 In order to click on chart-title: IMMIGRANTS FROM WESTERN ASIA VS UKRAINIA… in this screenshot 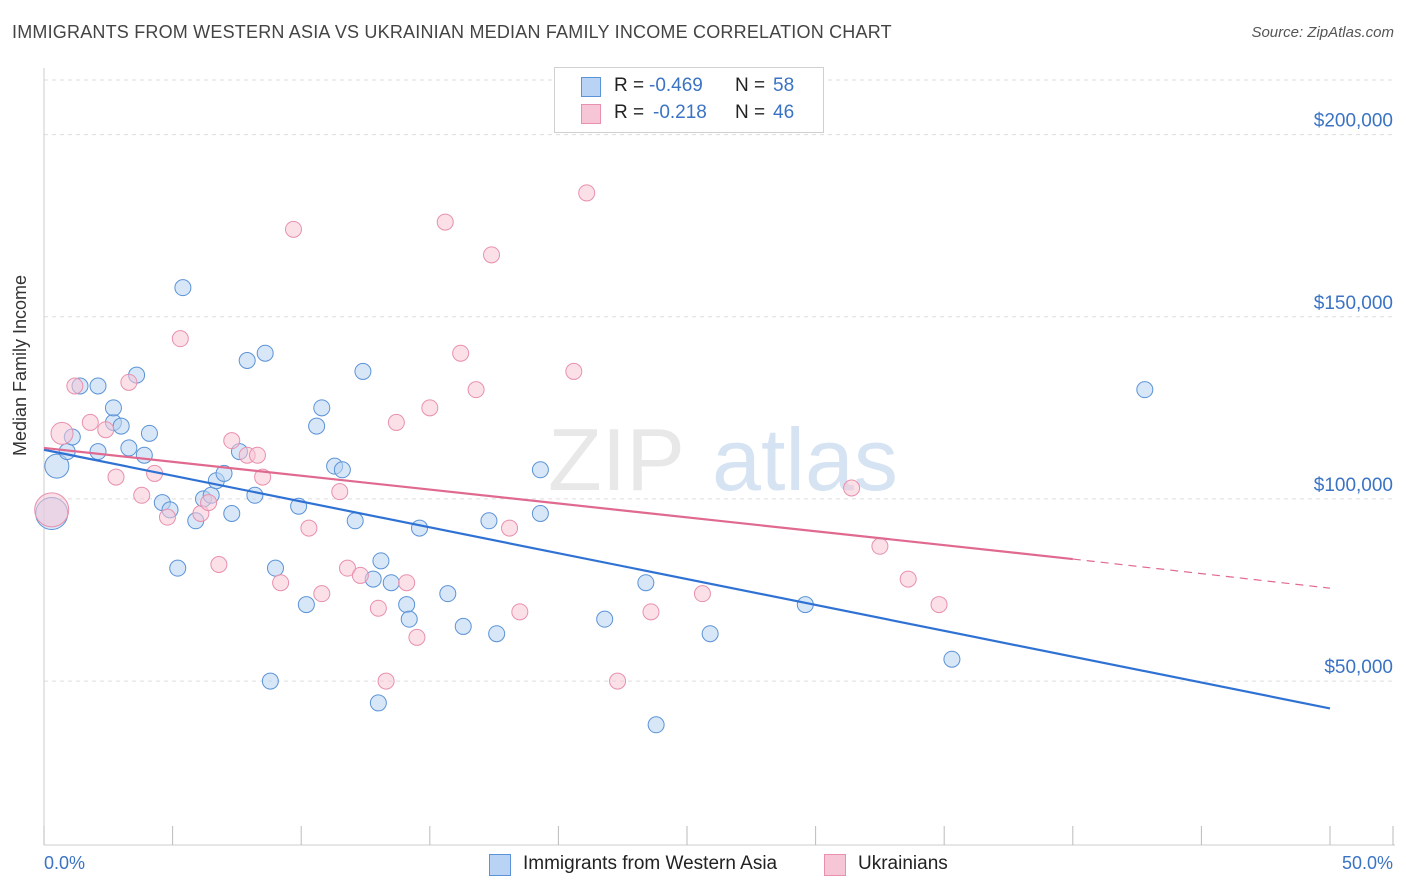, I will do `click(452, 32)`.